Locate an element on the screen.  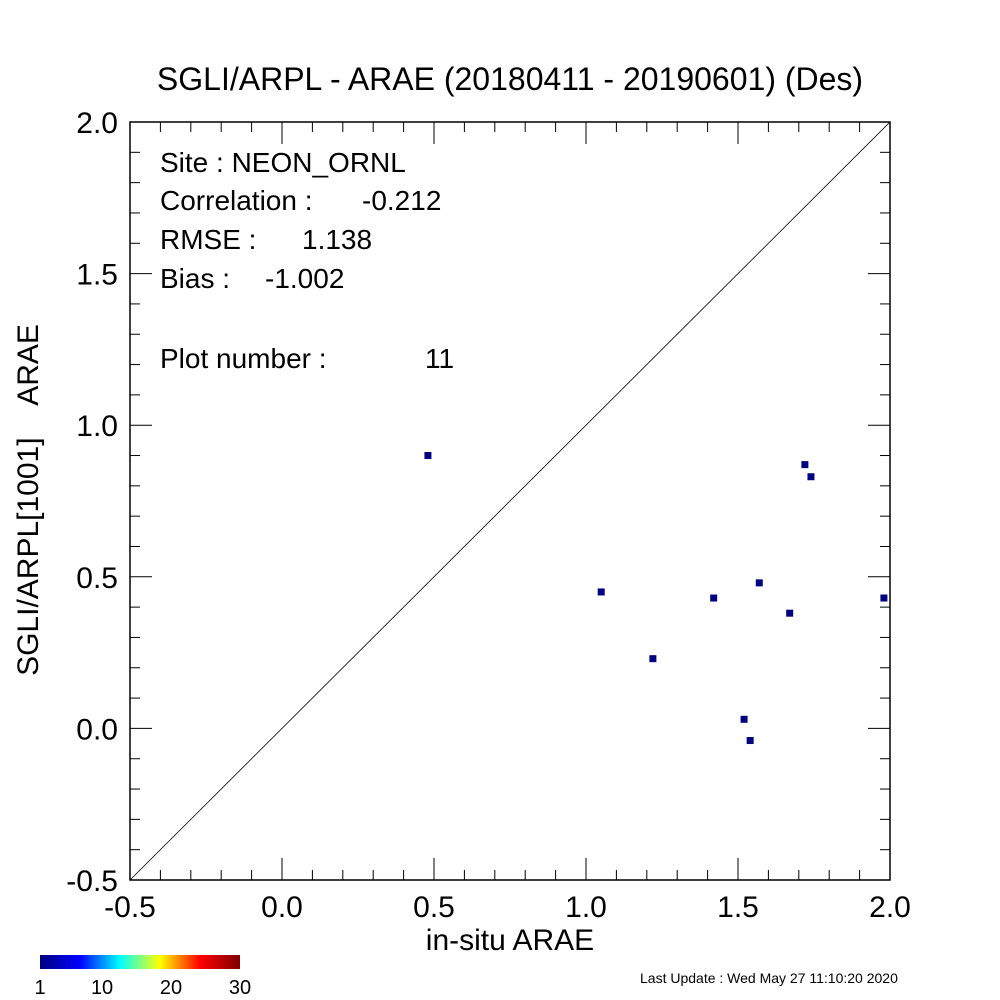
colorbar-label: 1 is located at coordinates (39, 988).